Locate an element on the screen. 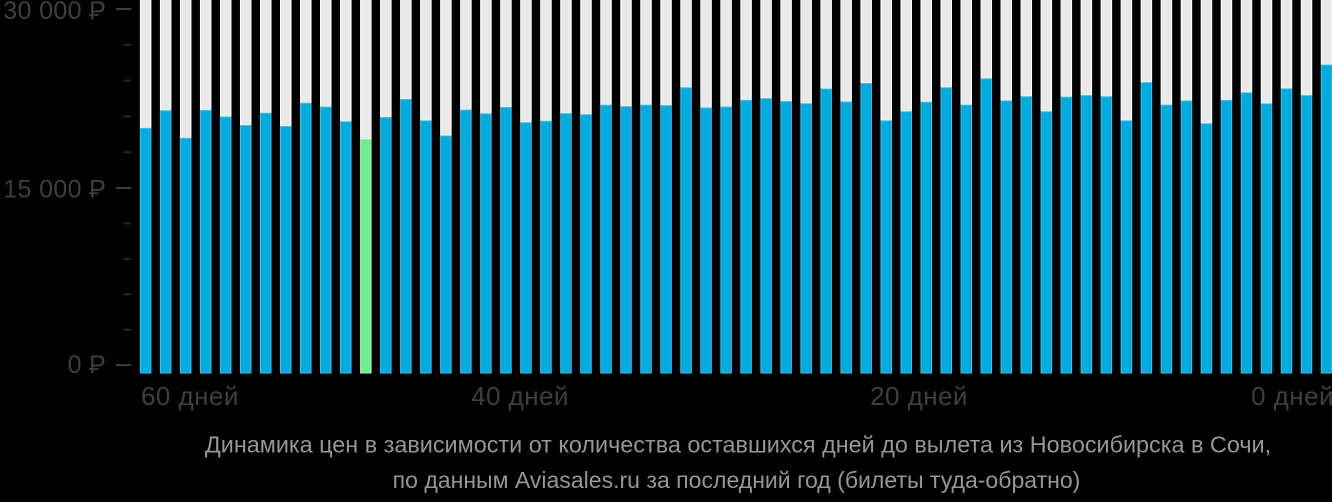 The width and height of the screenshot is (1332, 502). svg-text: 30 000 Р is located at coordinates (54, 12).